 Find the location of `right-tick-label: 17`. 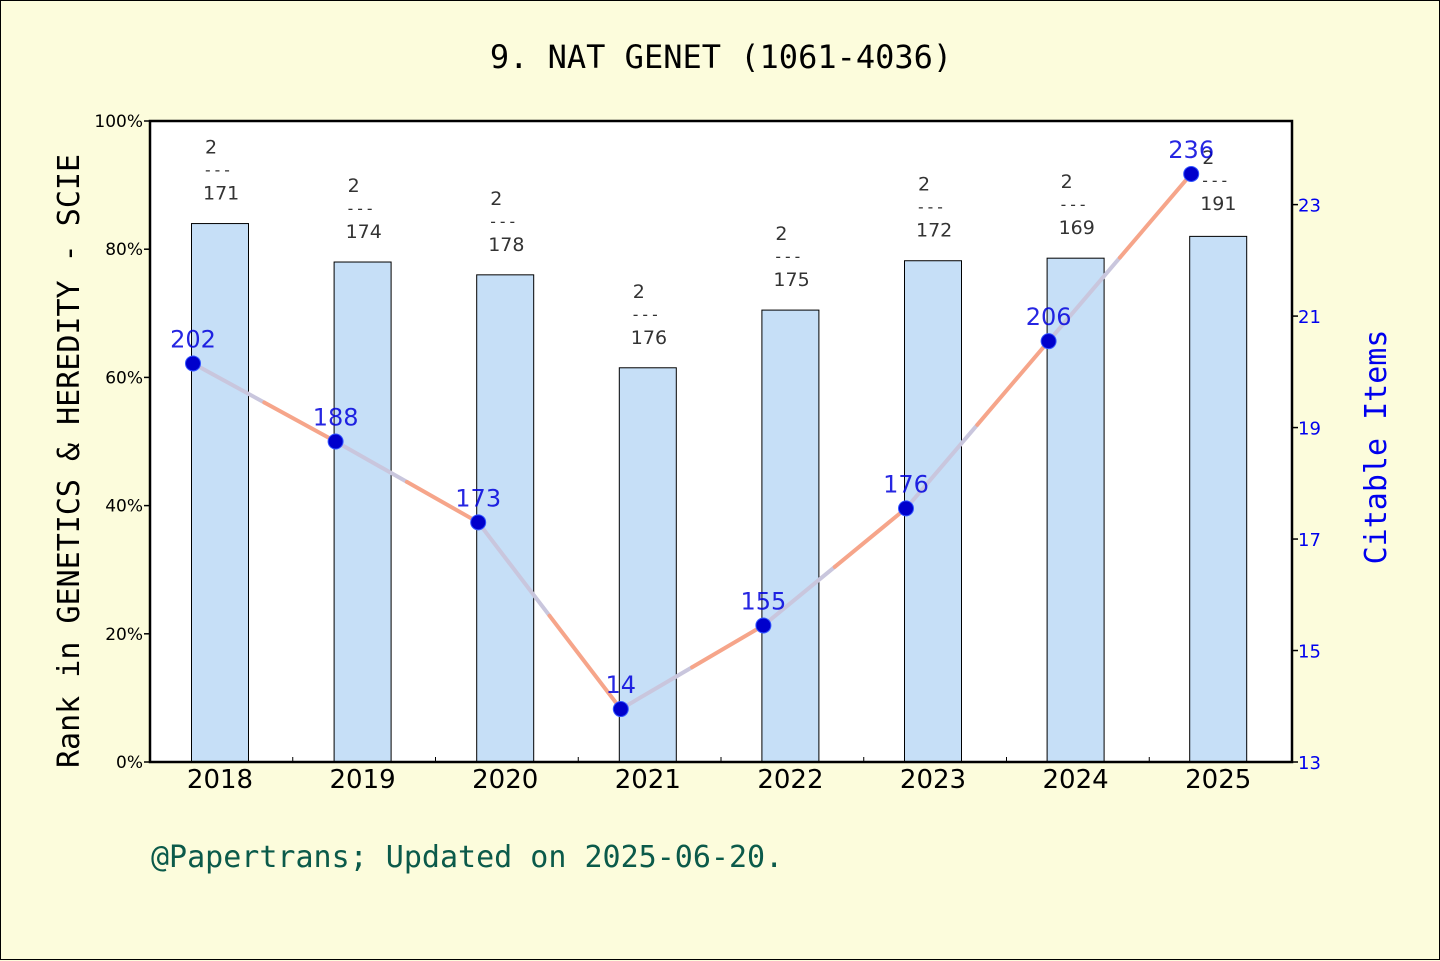

right-tick-label: 17 is located at coordinates (1309, 540).